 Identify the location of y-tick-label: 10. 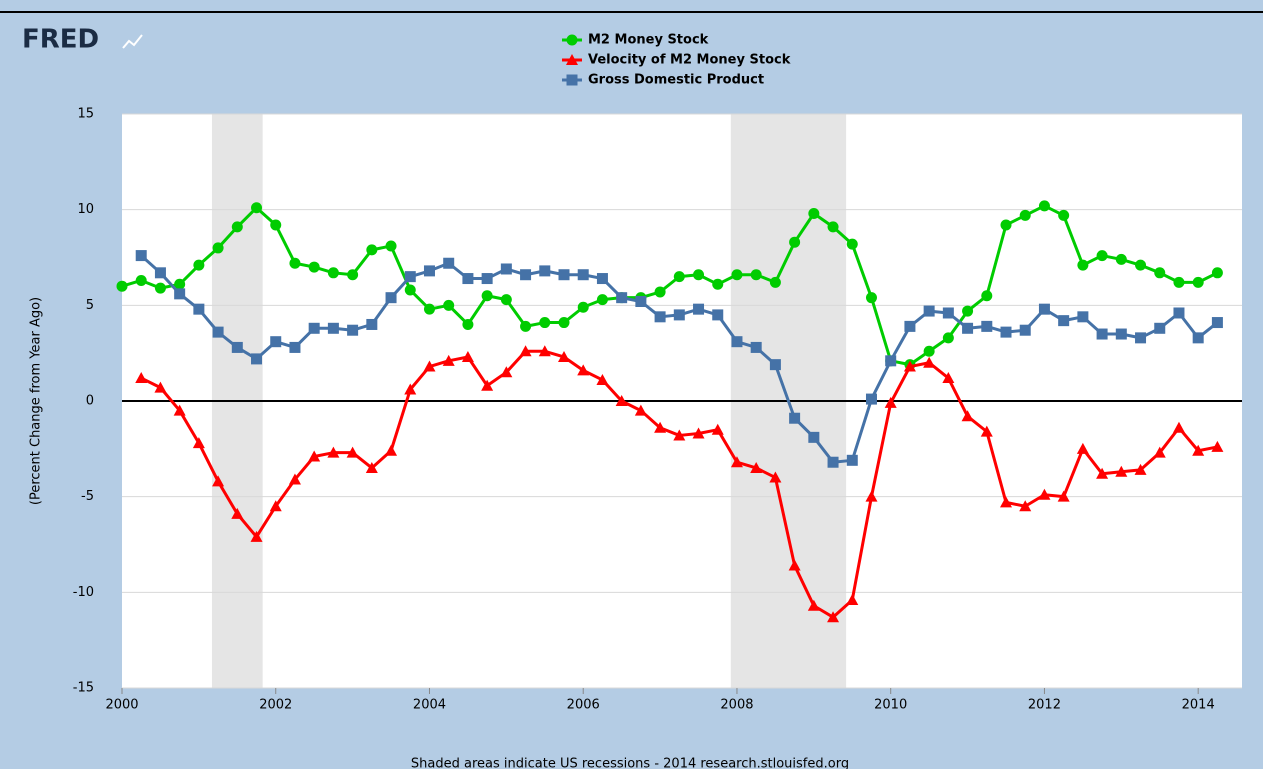
(85, 209).